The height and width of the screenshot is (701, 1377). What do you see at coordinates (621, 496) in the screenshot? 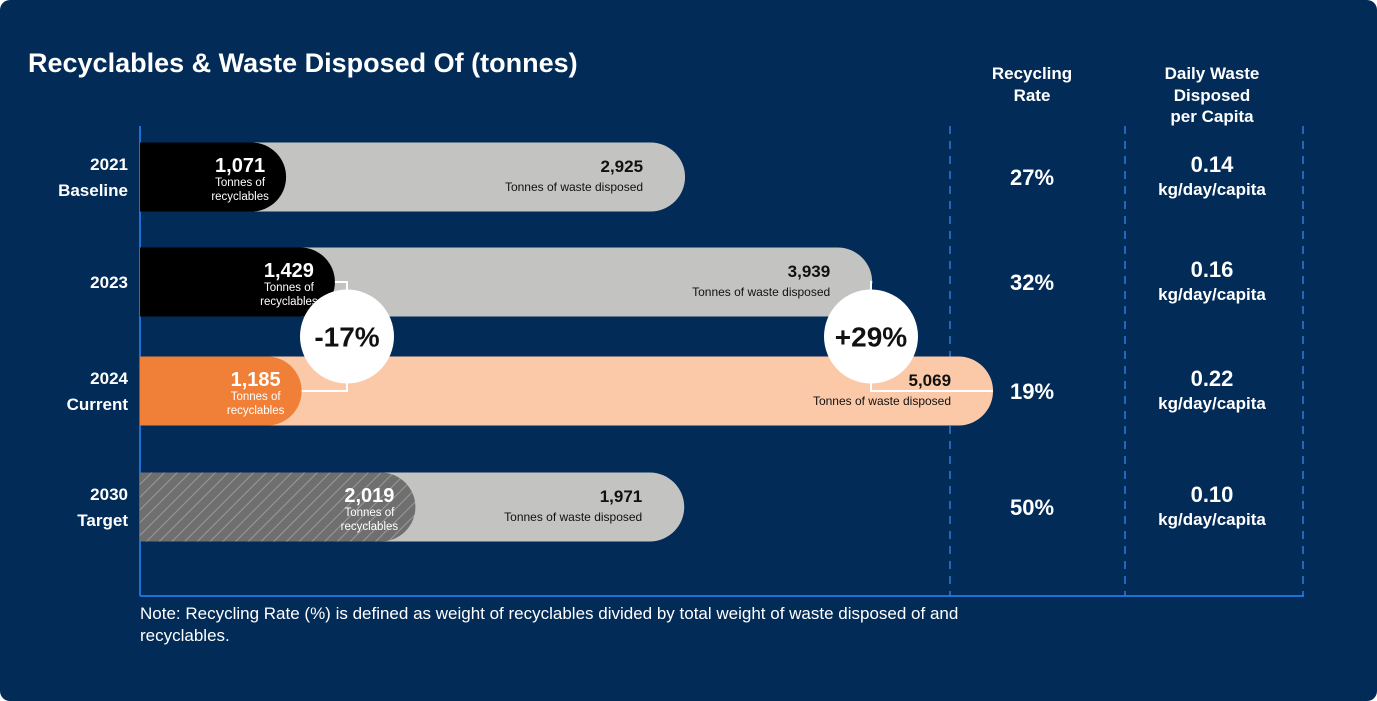
I see `waste-value-2030: 1,971` at bounding box center [621, 496].